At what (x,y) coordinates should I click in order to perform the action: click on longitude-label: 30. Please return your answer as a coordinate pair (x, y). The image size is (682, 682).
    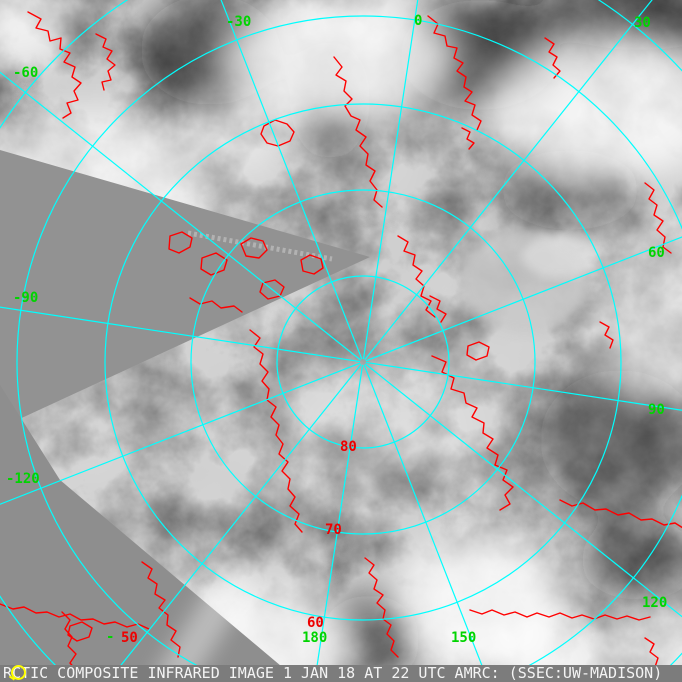
    Looking at the image, I should click on (642, 23).